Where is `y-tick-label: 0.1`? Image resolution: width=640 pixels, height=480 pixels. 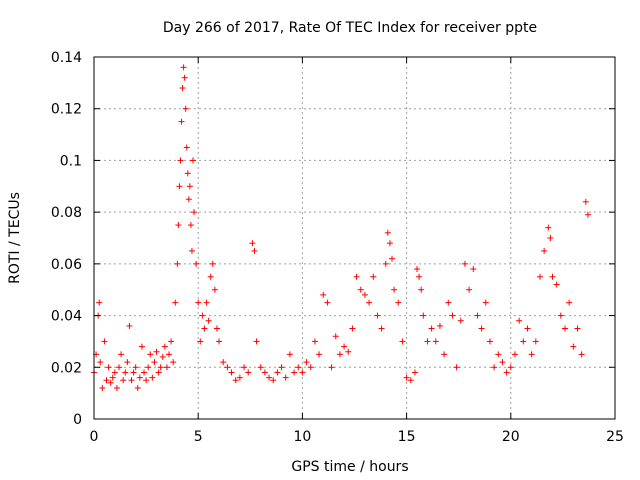 y-tick-label: 0.1 is located at coordinates (71, 161).